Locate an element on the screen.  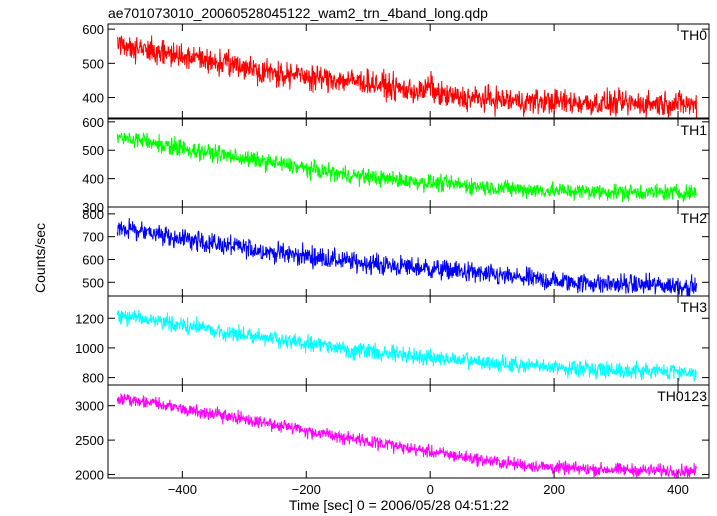
y-tick-label: 3000 is located at coordinates (89, 406).